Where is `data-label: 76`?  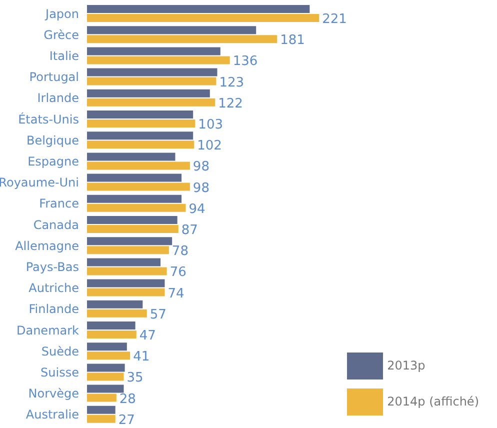
data-label: 76 is located at coordinates (178, 272).